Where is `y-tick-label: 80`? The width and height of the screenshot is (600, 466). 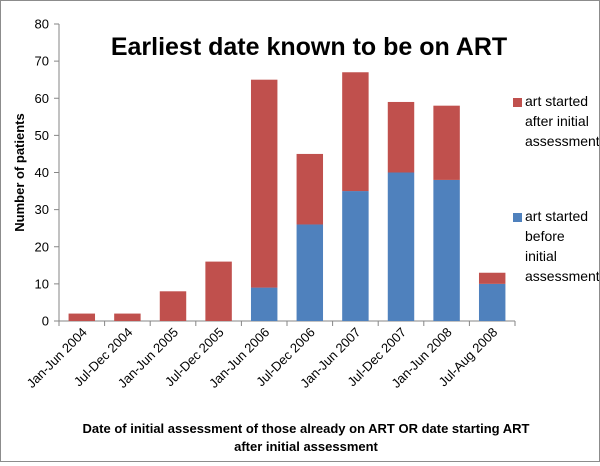
y-tick-label: 80 is located at coordinates (42, 24).